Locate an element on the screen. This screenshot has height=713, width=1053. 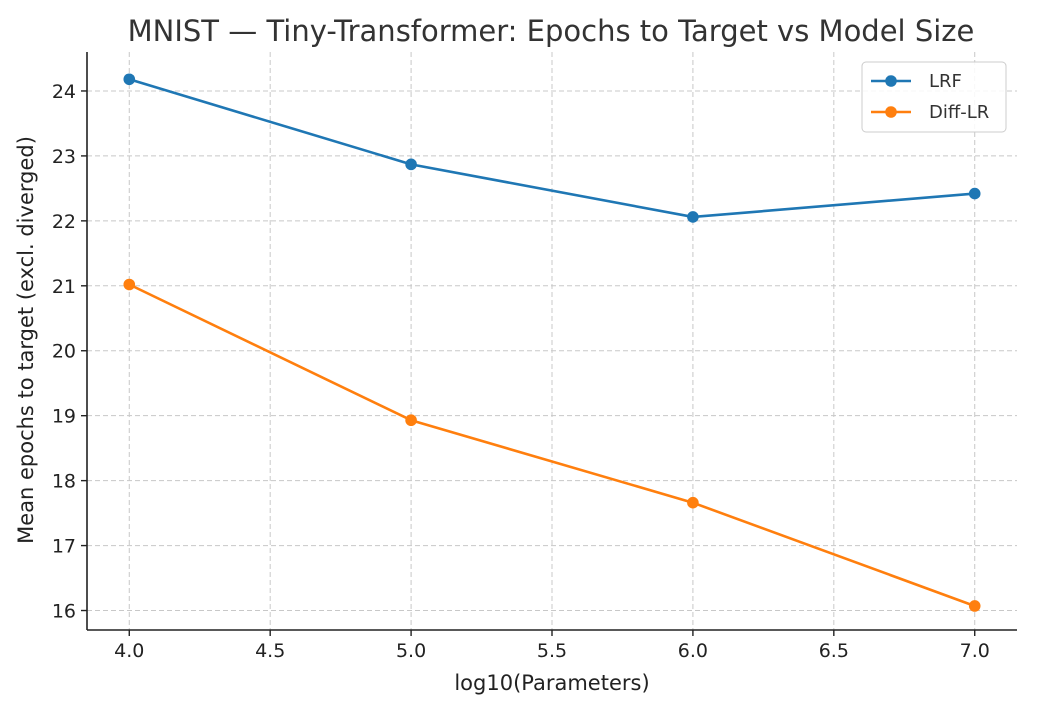
legend-item-lrf: LRF is located at coordinates (916, 81).